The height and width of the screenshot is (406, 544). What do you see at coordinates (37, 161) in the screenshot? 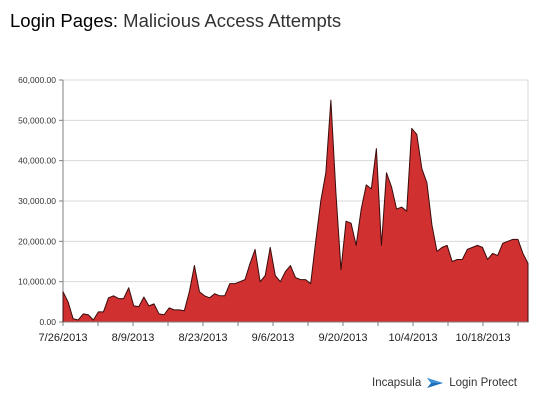
I see `y-tick-label: 40,000.00` at bounding box center [37, 161].